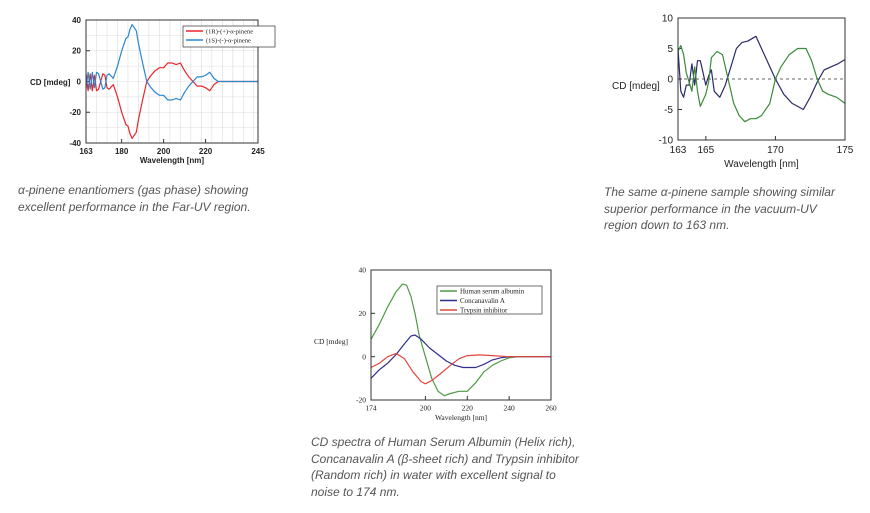  I want to click on x-tick-label: 174, so click(371, 408).